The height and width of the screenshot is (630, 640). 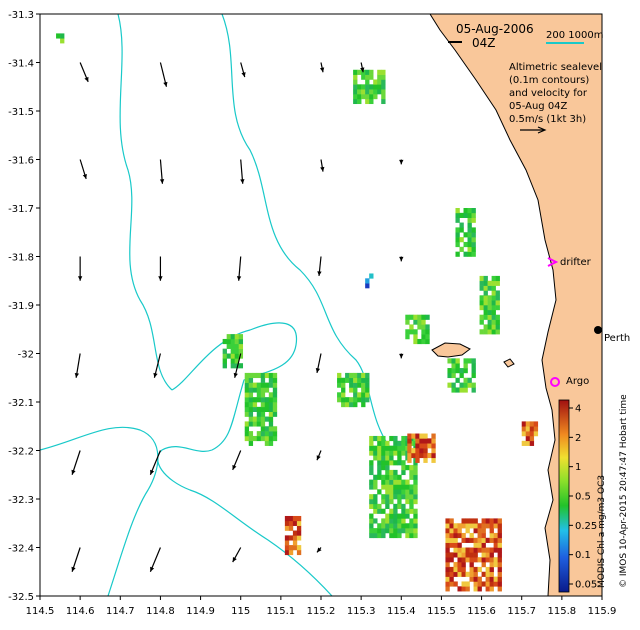 What do you see at coordinates (549, 80) in the screenshot?
I see `legend-line-2: (0.1m contours)` at bounding box center [549, 80].